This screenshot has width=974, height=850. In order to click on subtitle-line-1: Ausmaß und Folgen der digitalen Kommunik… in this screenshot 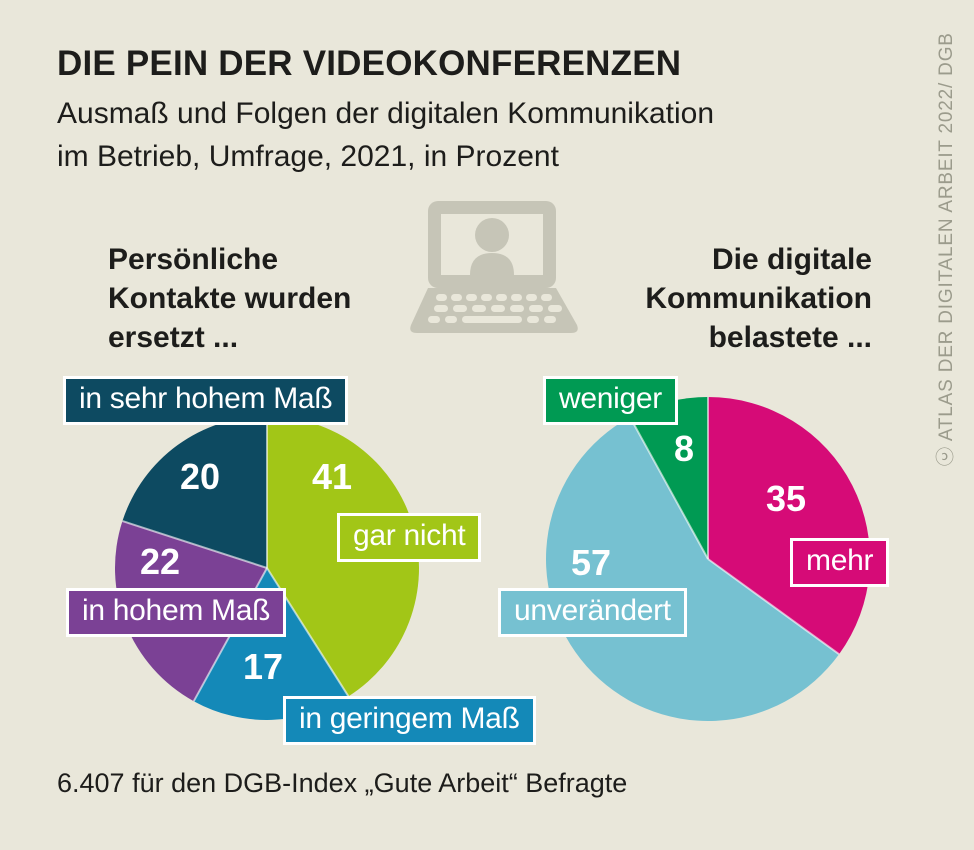, I will do `click(386, 113)`.